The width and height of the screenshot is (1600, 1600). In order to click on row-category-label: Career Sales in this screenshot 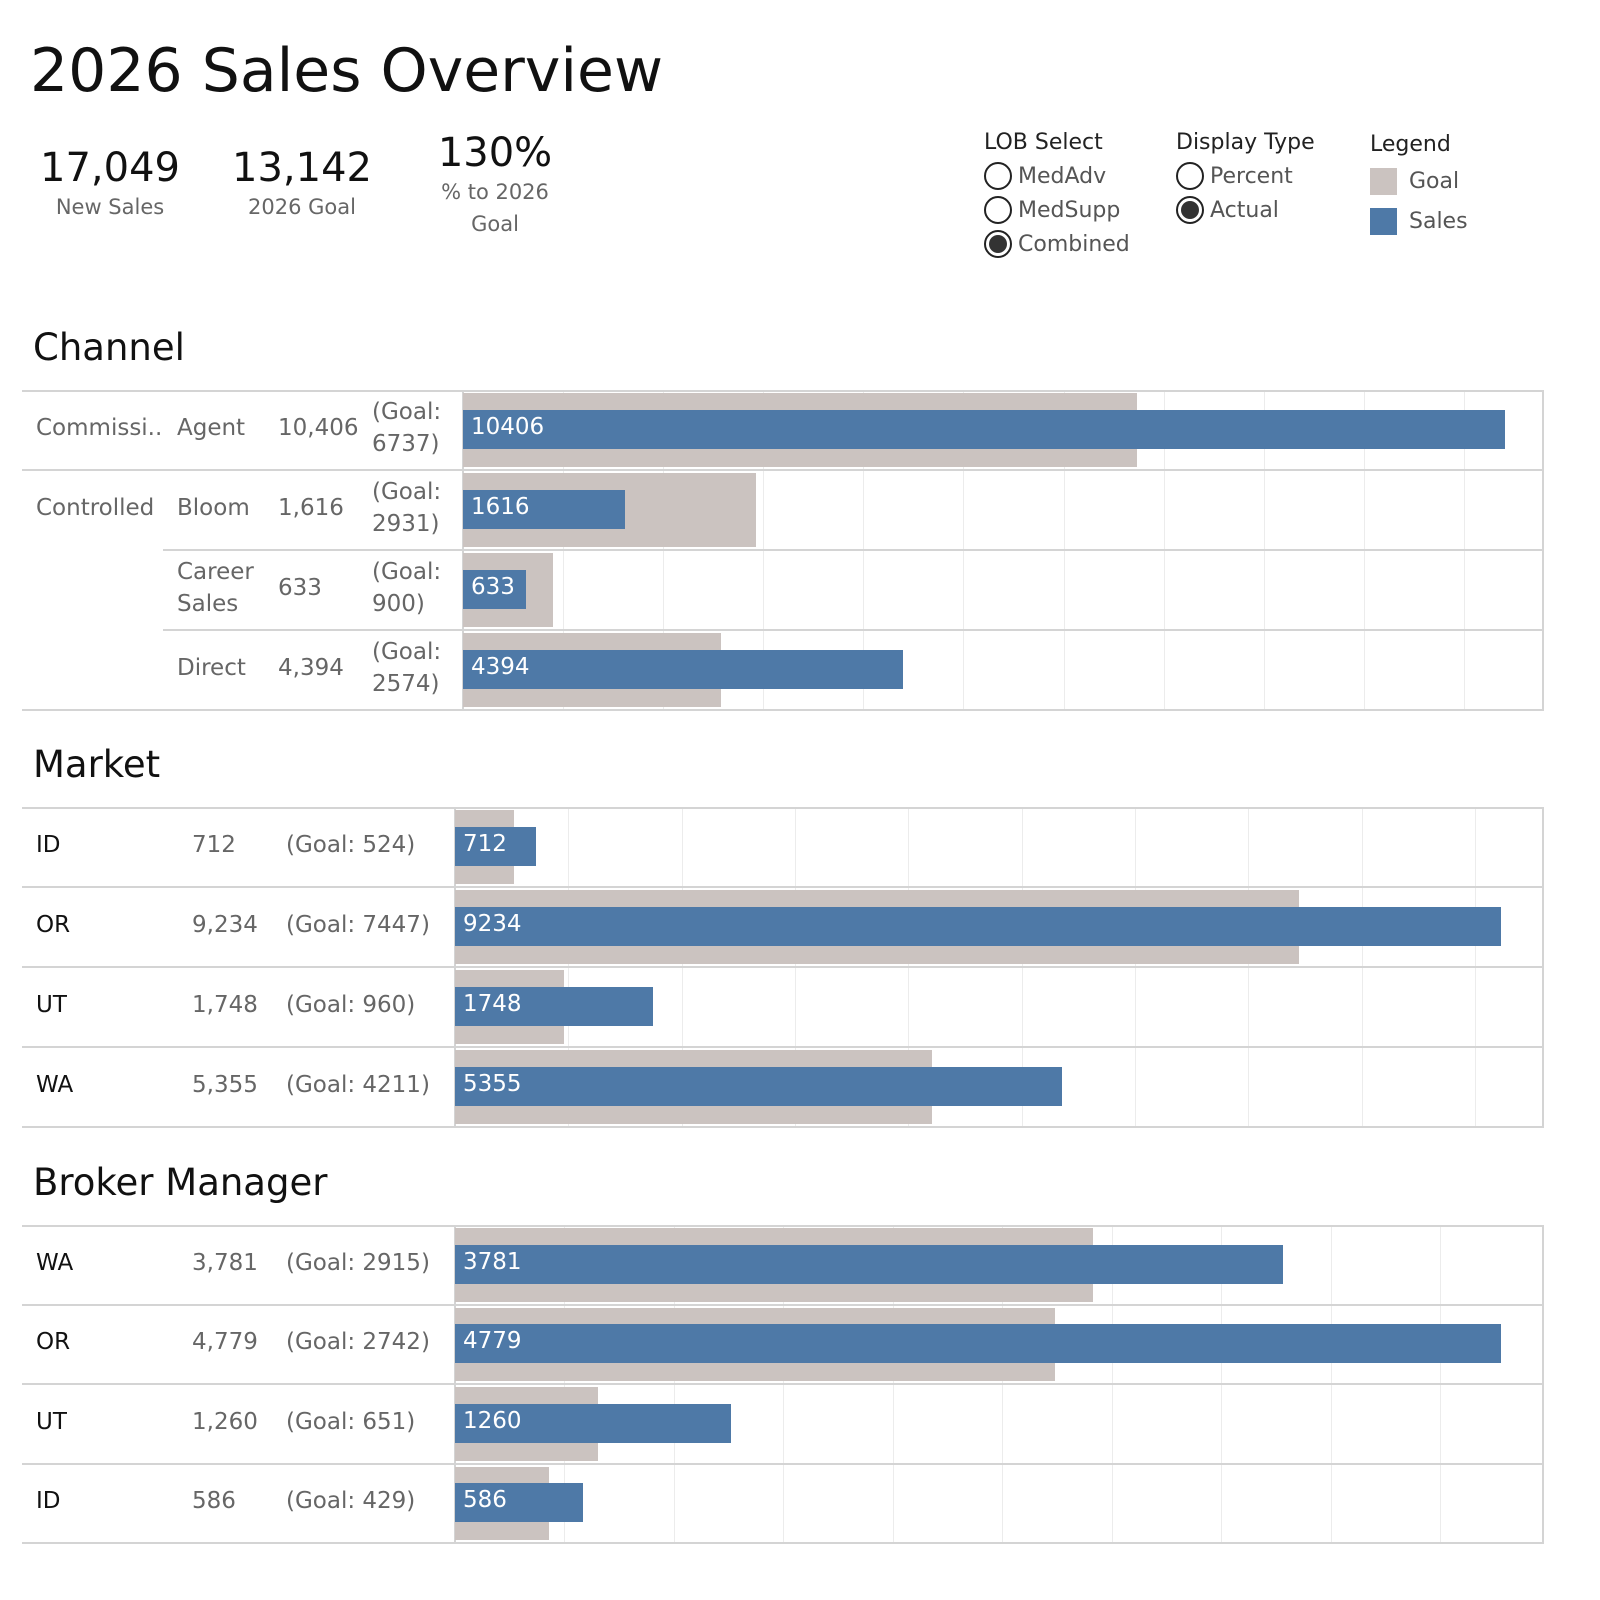, I will do `click(215, 588)`.